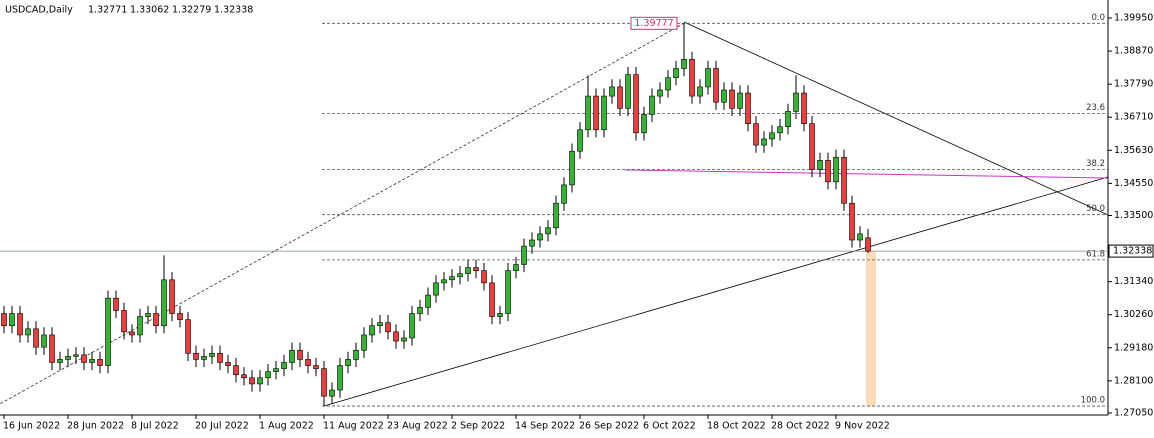  Describe the element at coordinates (1093, 401) in the screenshot. I see `fib-level-label: 100.0` at that location.